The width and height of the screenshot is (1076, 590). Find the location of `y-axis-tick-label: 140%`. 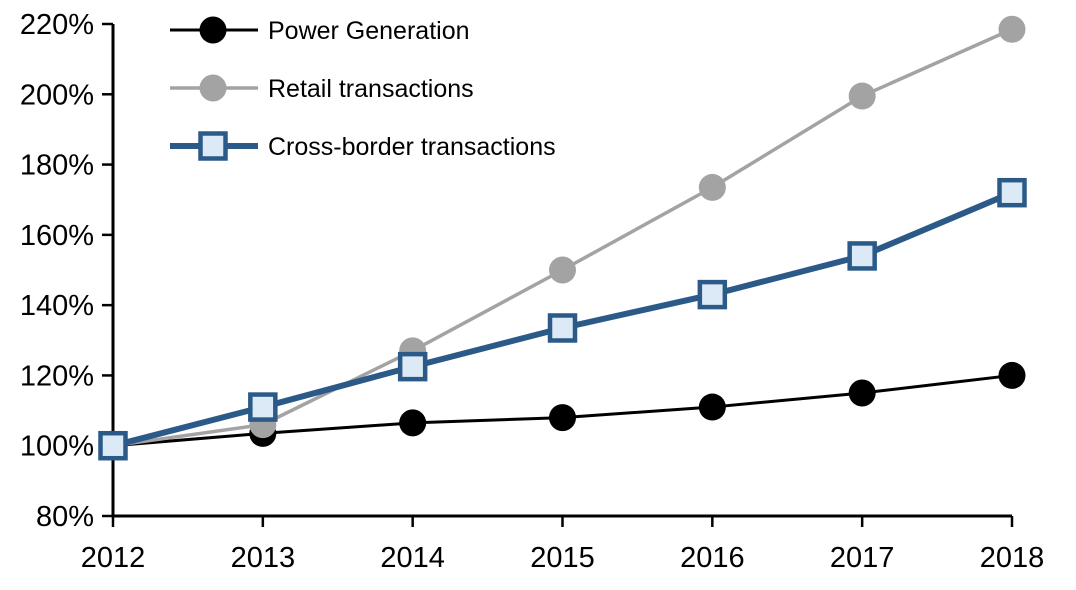

y-axis-tick-label: 140% is located at coordinates (57, 306).